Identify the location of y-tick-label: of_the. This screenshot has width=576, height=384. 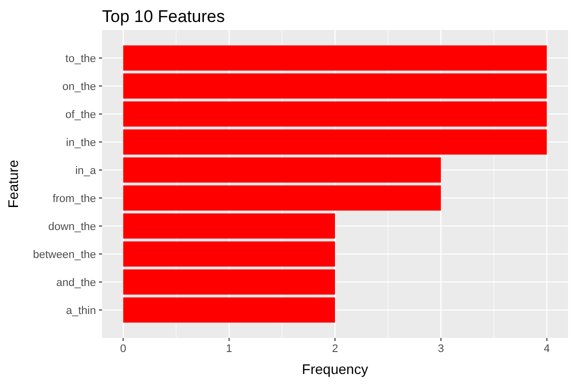
(80, 114).